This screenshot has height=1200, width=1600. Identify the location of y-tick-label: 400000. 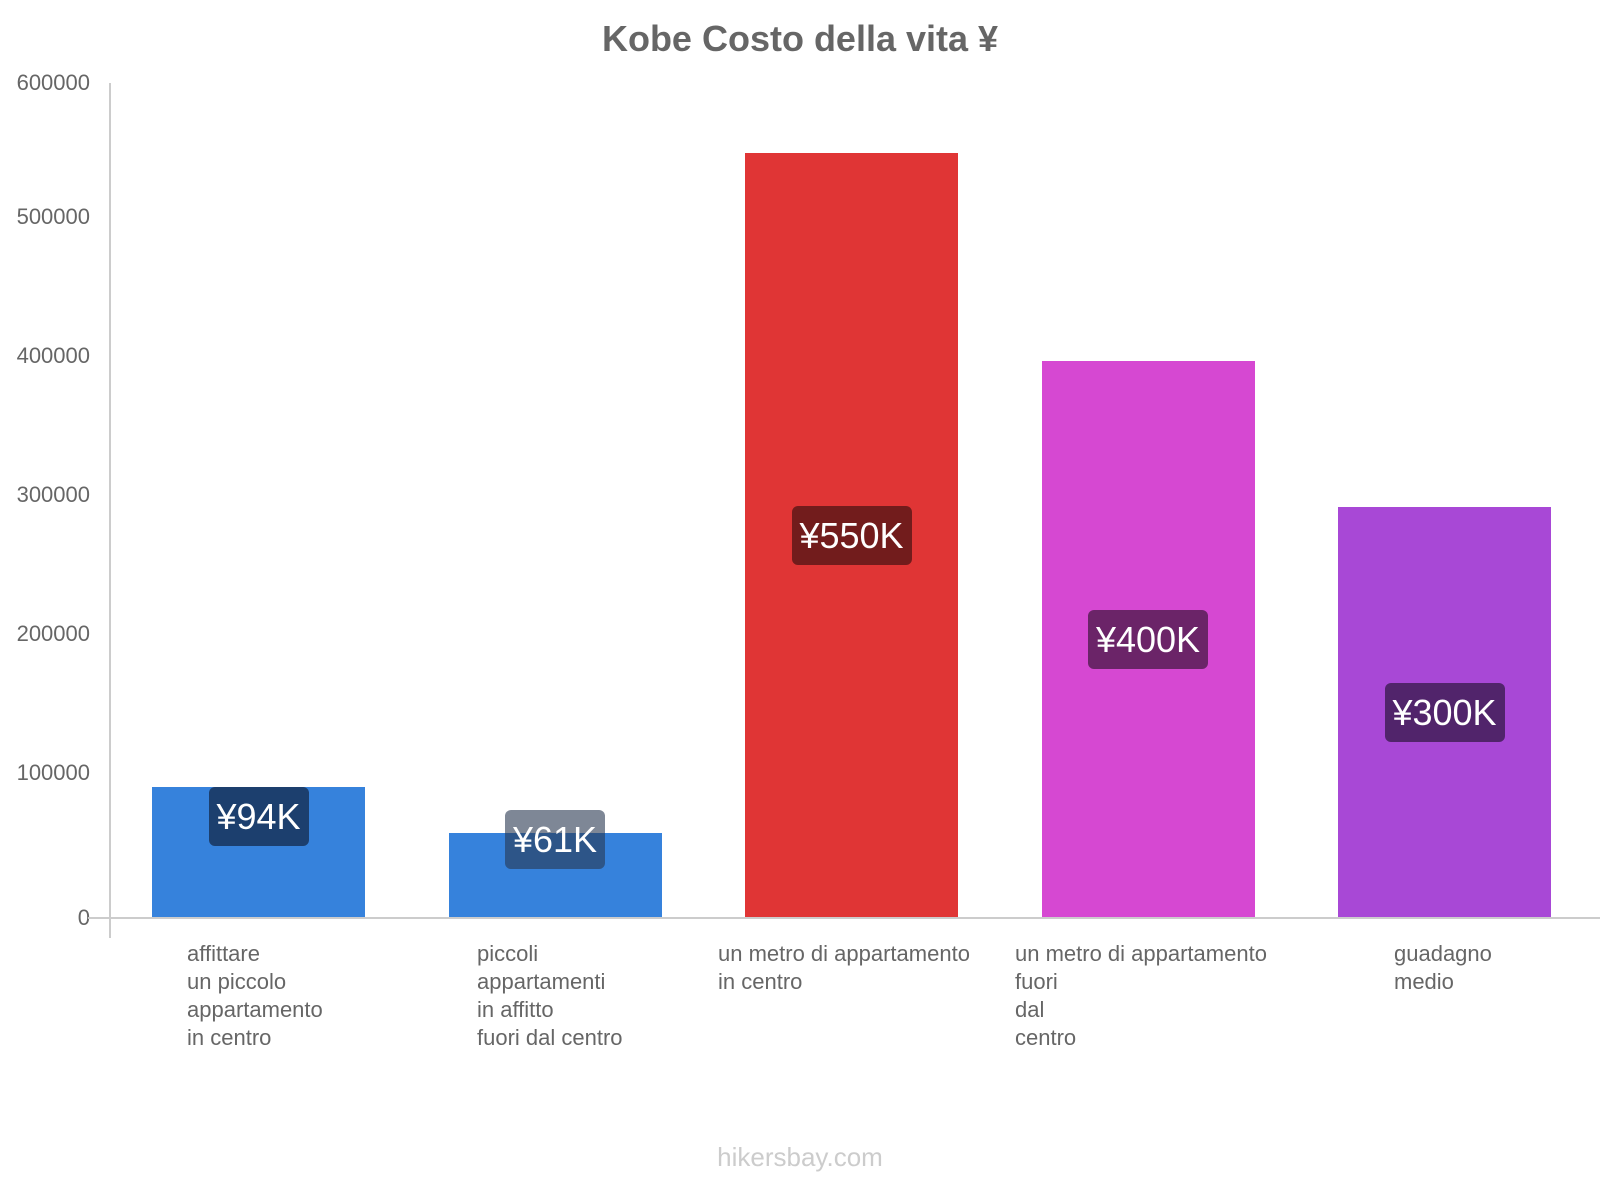
(53, 355).